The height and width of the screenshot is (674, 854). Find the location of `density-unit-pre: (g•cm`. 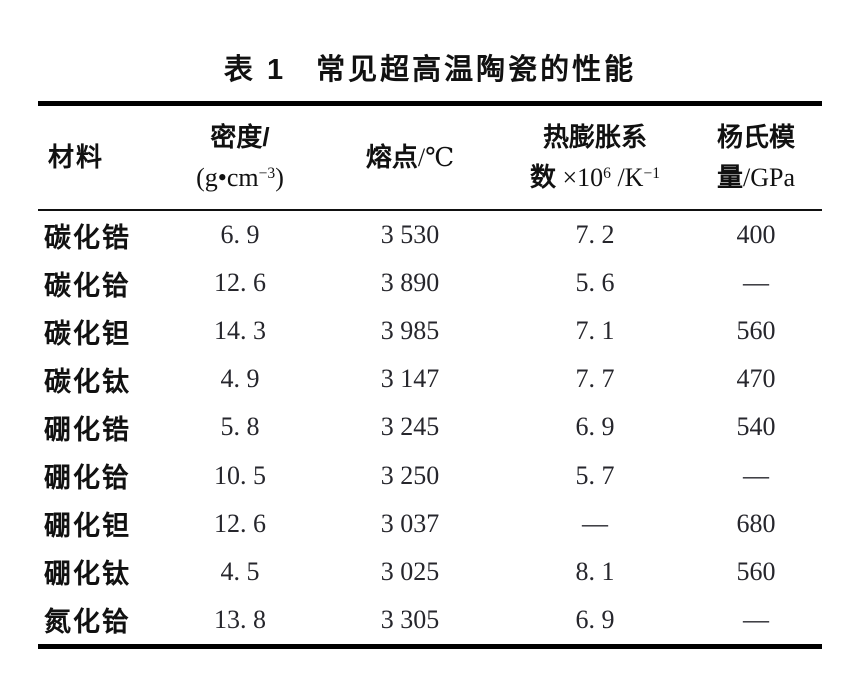

density-unit-pre: (g•cm is located at coordinates (227, 177).